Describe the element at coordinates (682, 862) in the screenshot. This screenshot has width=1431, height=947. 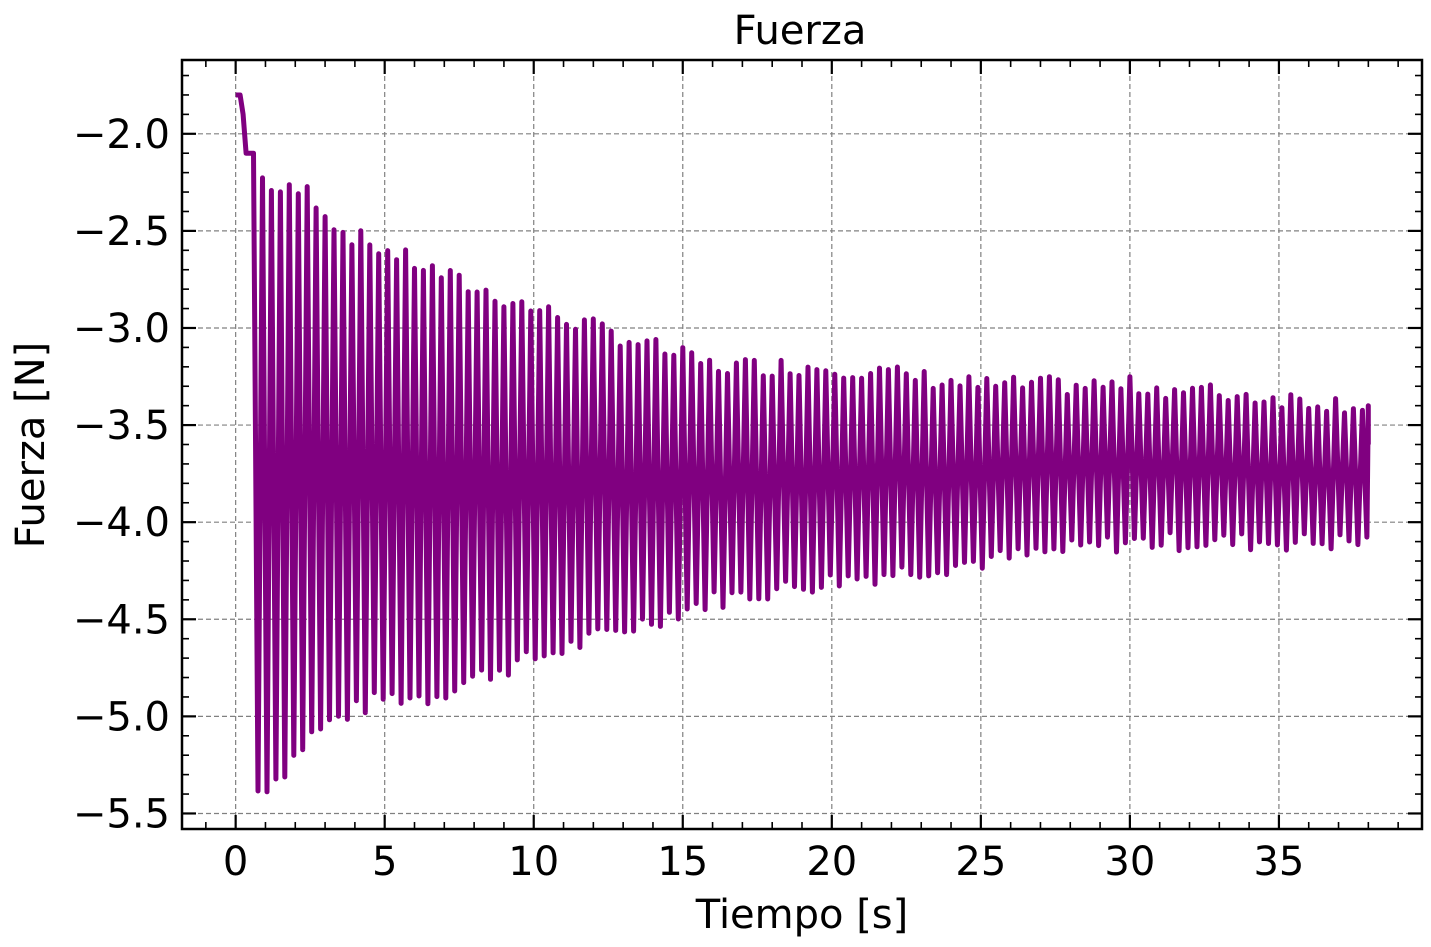
I see `x-tick-label: 15` at that location.